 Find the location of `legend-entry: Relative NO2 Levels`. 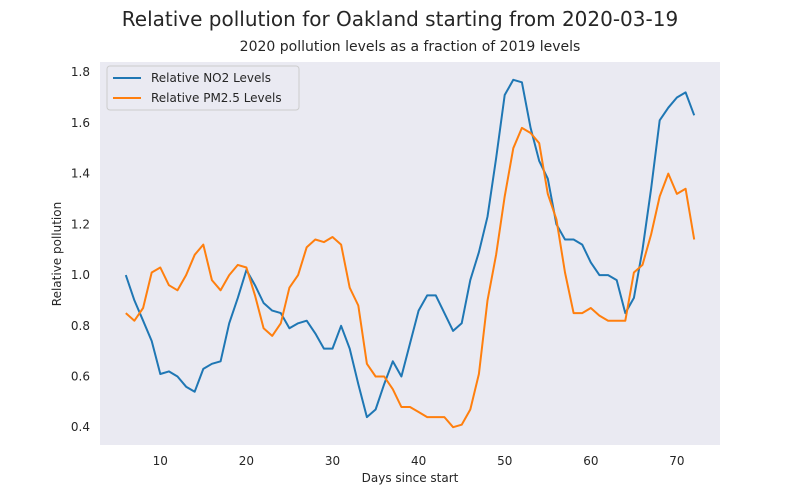

legend-entry: Relative NO2 Levels is located at coordinates (211, 78).